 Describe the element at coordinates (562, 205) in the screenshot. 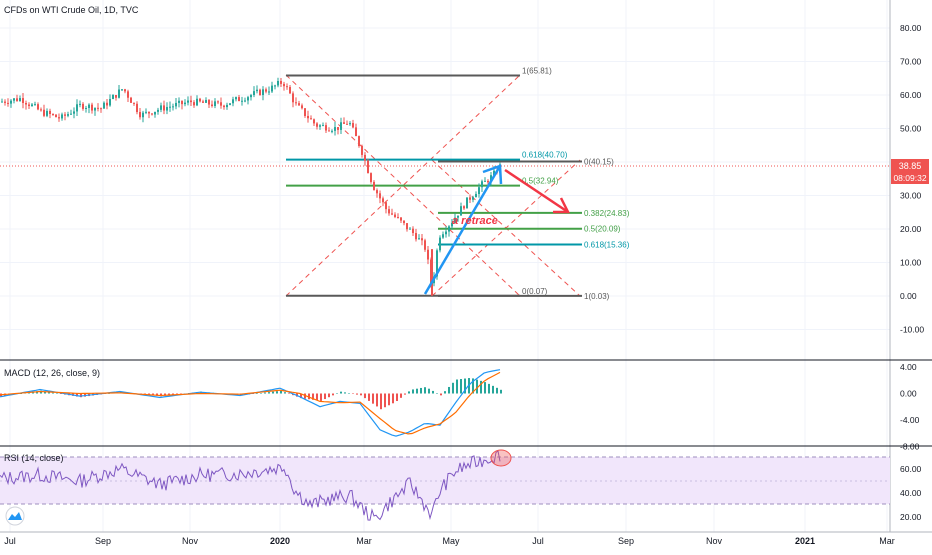

I see `red-arrow-head` at that location.